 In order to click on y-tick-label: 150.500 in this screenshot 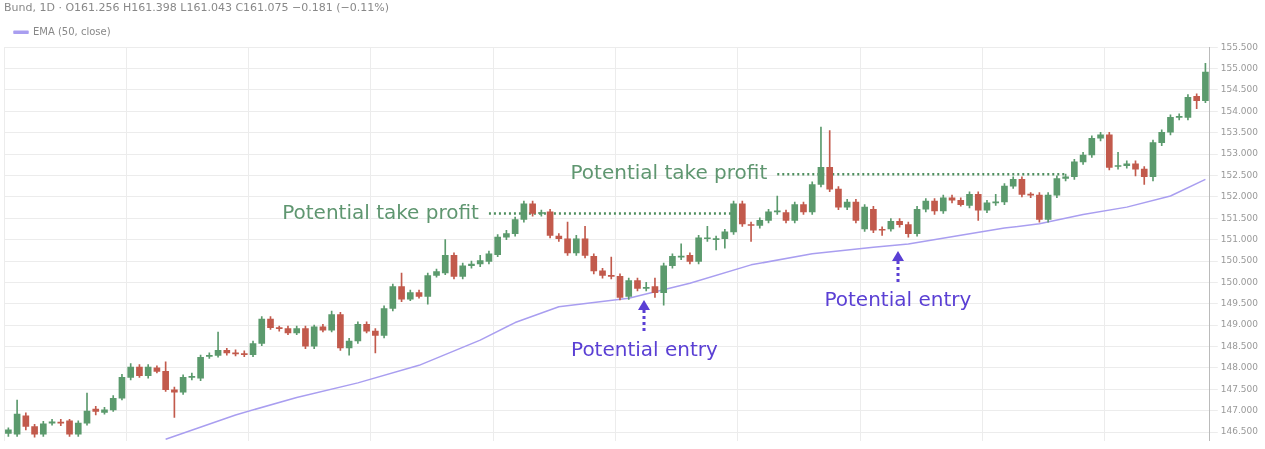, I will do `click(1239, 260)`.